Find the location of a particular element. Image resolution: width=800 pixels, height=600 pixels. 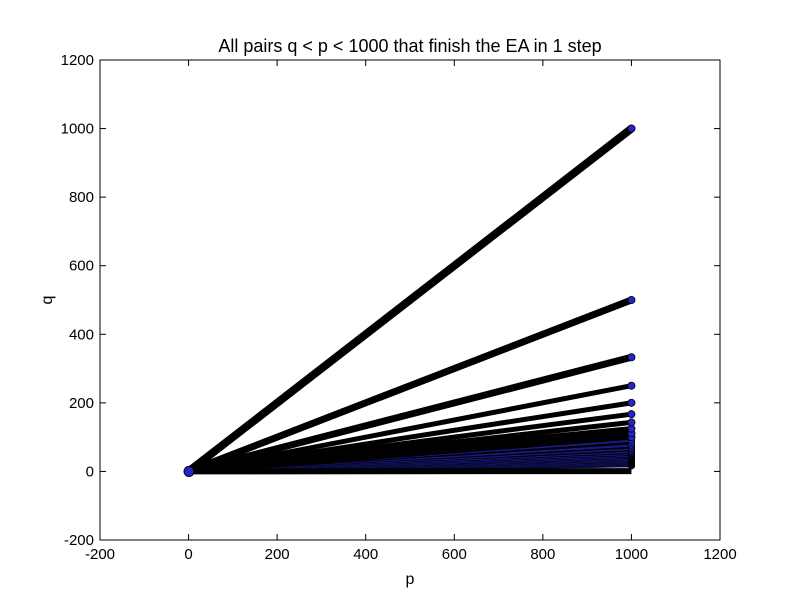

data-point-origin is located at coordinates (189, 471).